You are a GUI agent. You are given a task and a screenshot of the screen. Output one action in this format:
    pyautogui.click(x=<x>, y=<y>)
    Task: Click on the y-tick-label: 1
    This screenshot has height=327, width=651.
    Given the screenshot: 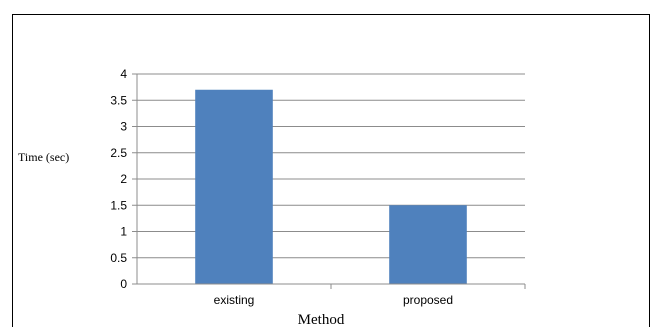 What is the action you would take?
    pyautogui.click(x=123, y=232)
    